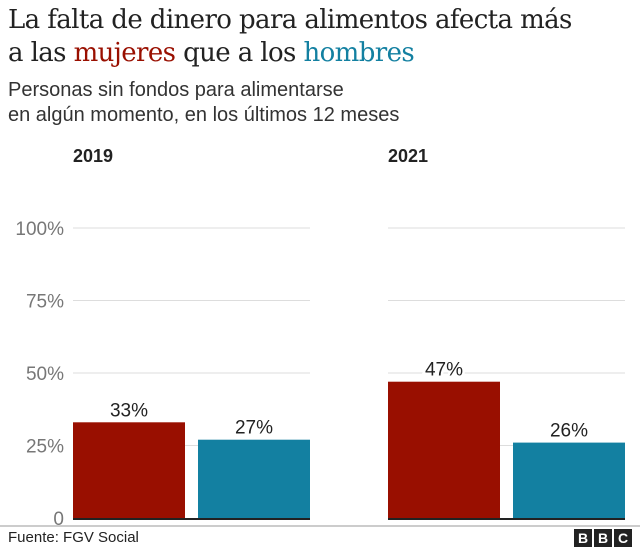 This screenshot has height=549, width=640. Describe the element at coordinates (129, 410) in the screenshot. I see `data-label: 33%` at that location.